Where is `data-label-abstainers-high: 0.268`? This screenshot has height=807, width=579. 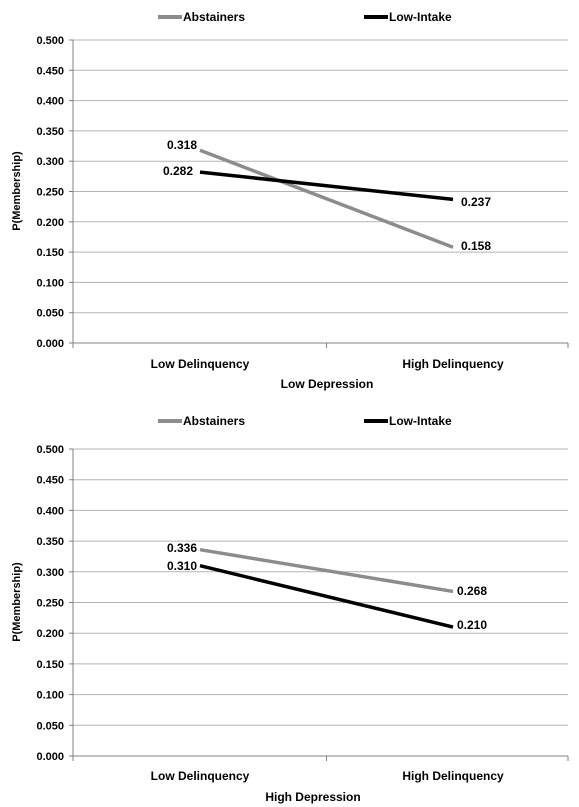
data-label-abstainers-high: 0.268 is located at coordinates (472, 591).